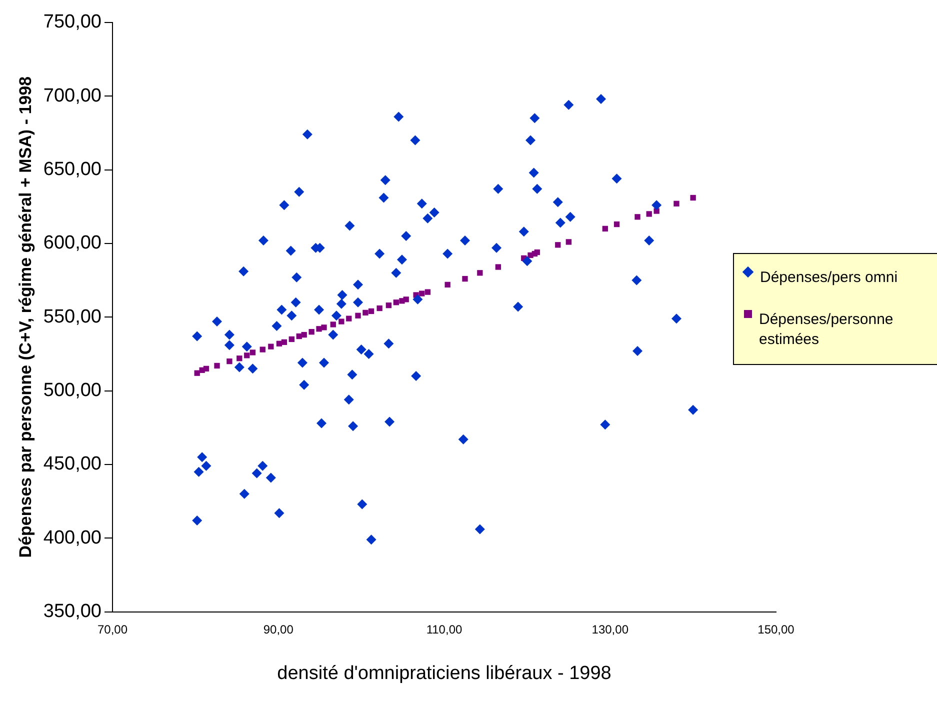 This screenshot has height=701, width=937. What do you see at coordinates (278, 629) in the screenshot?
I see `x-tick-label: 90,00` at bounding box center [278, 629].